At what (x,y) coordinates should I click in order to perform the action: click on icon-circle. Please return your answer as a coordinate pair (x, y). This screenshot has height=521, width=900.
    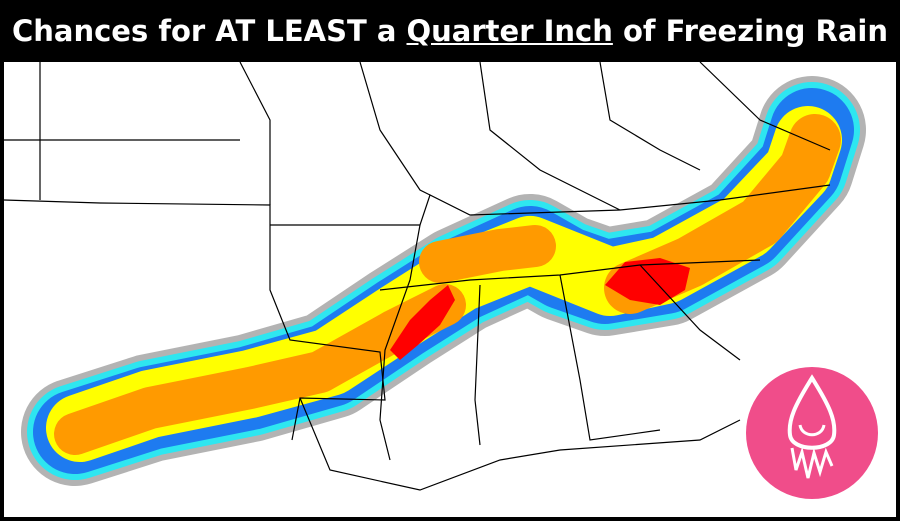
    Looking at the image, I should click on (812, 433).